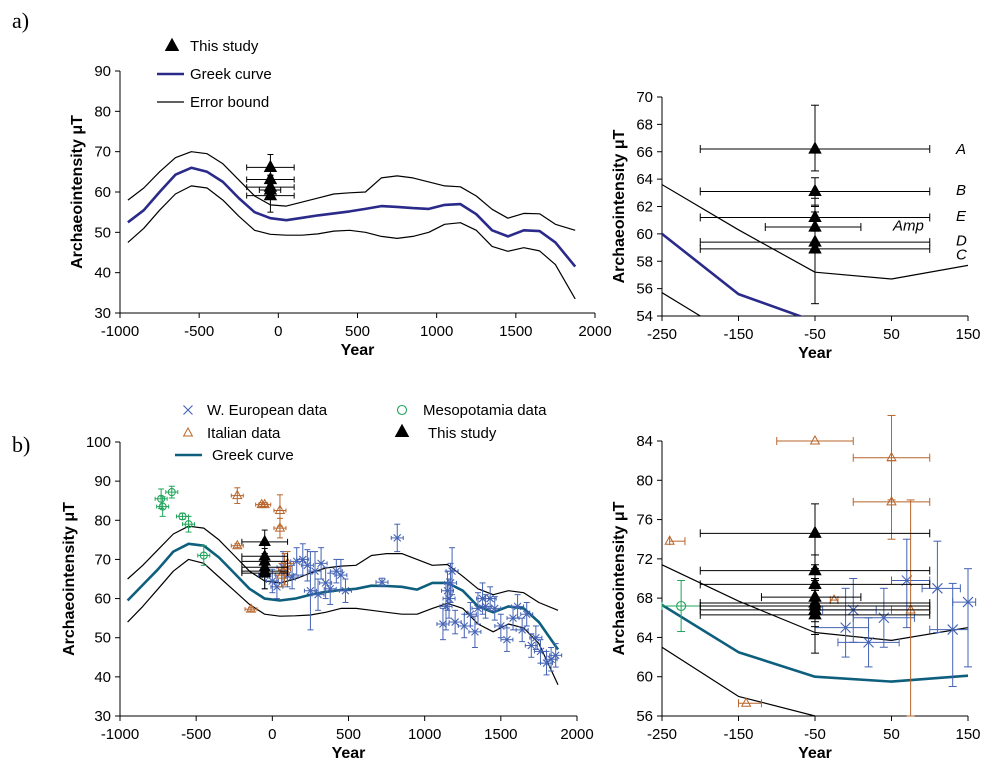 The width and height of the screenshot is (984, 771). Describe the element at coordinates (644, 677) in the screenshot. I see `y-tick-label: 60` at that location.